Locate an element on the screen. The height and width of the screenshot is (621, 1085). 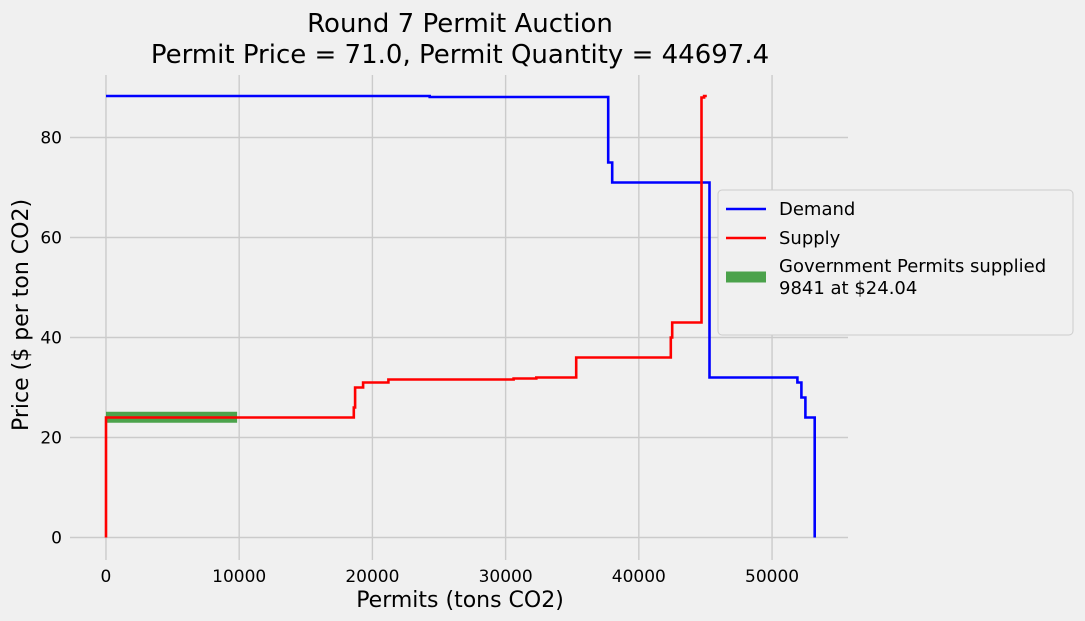
y-axis-label: Price ($ per ton CO2) is located at coordinates (21, 315).